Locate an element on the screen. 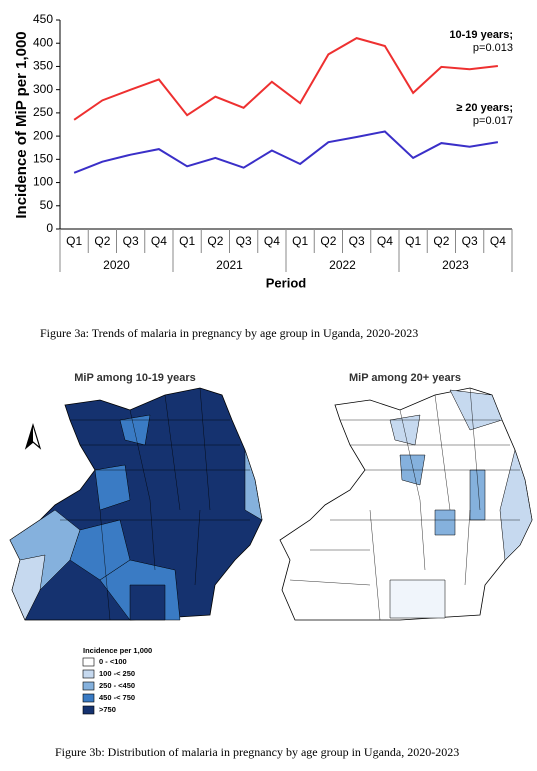  legend-title: Incidence per 1,000 is located at coordinates (117, 650).